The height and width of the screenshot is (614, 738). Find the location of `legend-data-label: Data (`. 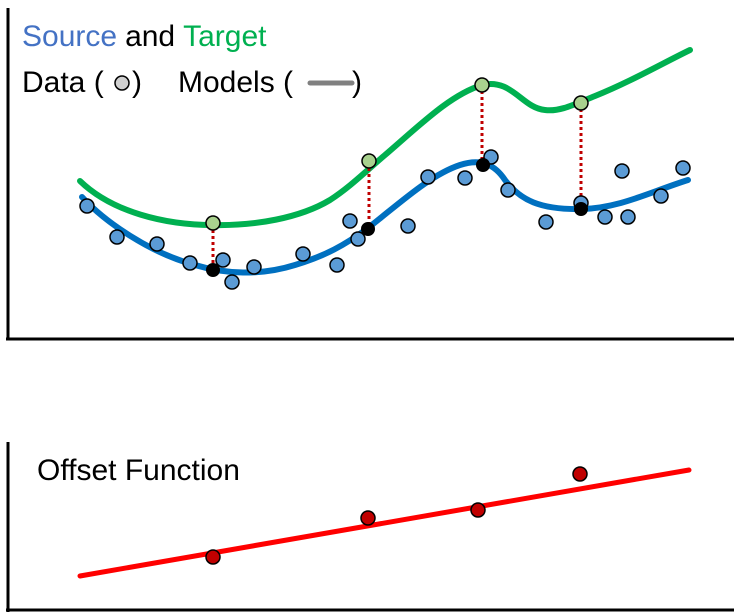

legend-data-label: Data ( is located at coordinates (63, 82).